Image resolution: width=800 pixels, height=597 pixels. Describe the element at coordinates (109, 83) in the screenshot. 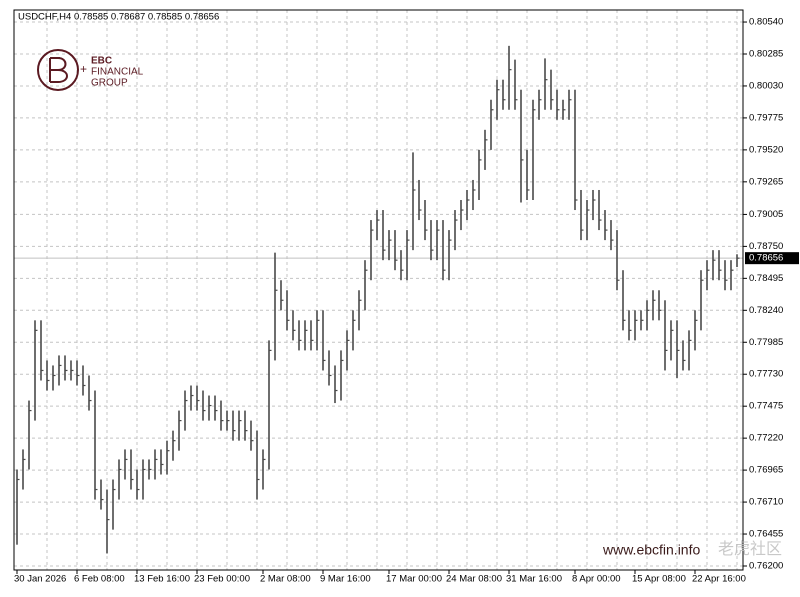

I see `logo-line2: GROUP` at that location.